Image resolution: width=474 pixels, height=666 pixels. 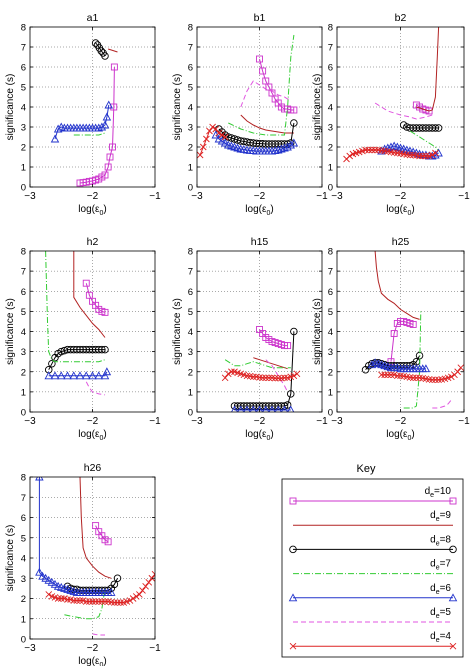 What do you see at coordinates (10, 331) in the screenshot?
I see `y-axis-label: significance (s)` at bounding box center [10, 331].